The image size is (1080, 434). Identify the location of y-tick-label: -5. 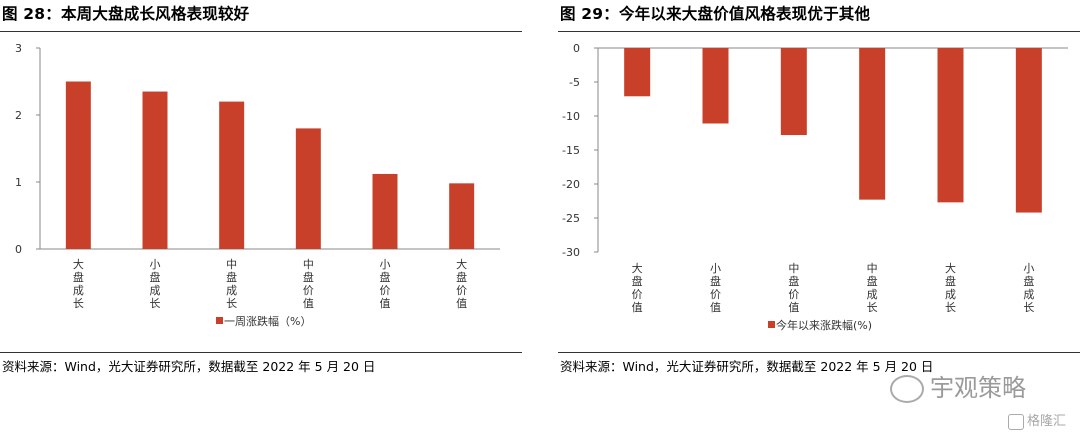
(574, 82).